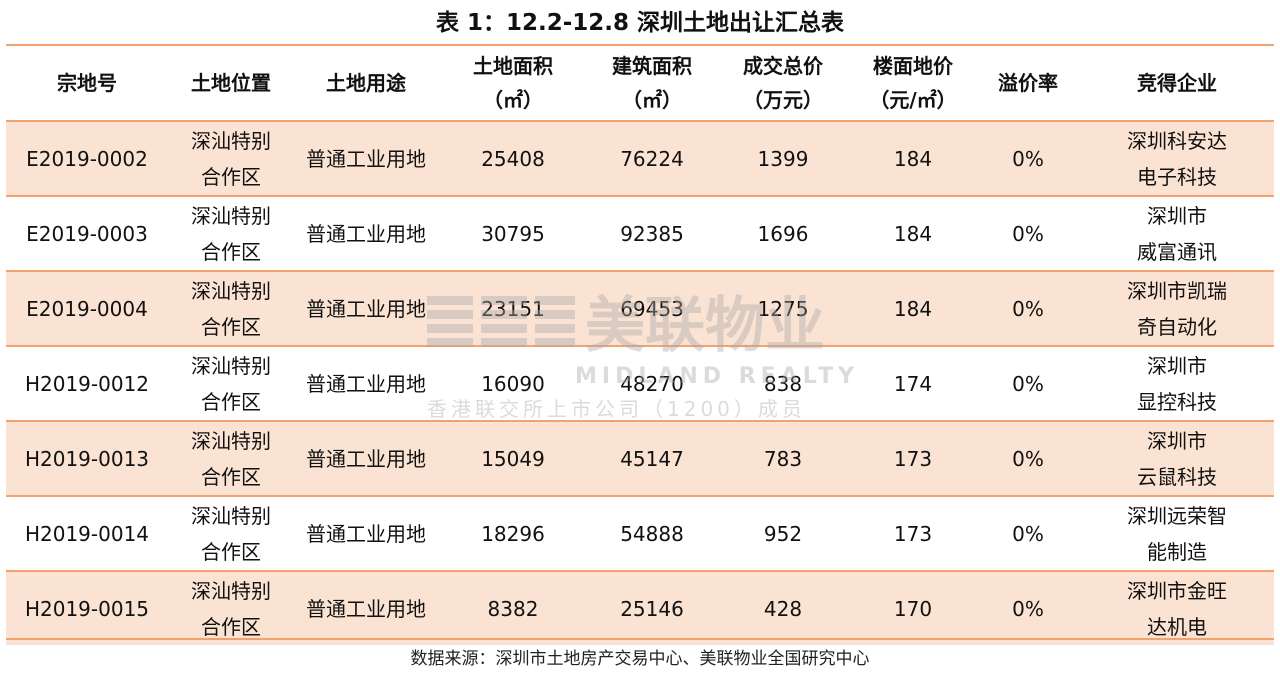 This screenshot has height=693, width=1280. Describe the element at coordinates (1177, 608) in the screenshot. I see `cell-winner: 深圳市金旺 达机电` at that location.